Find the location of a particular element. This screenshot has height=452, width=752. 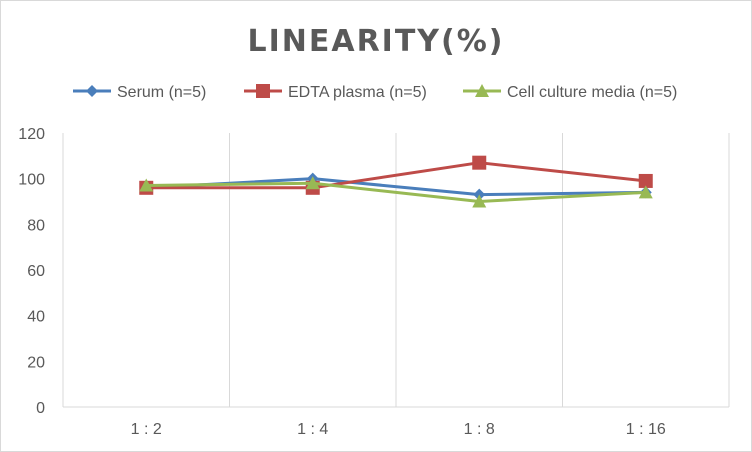

x-tick-label: 1 : 16 is located at coordinates (646, 429).